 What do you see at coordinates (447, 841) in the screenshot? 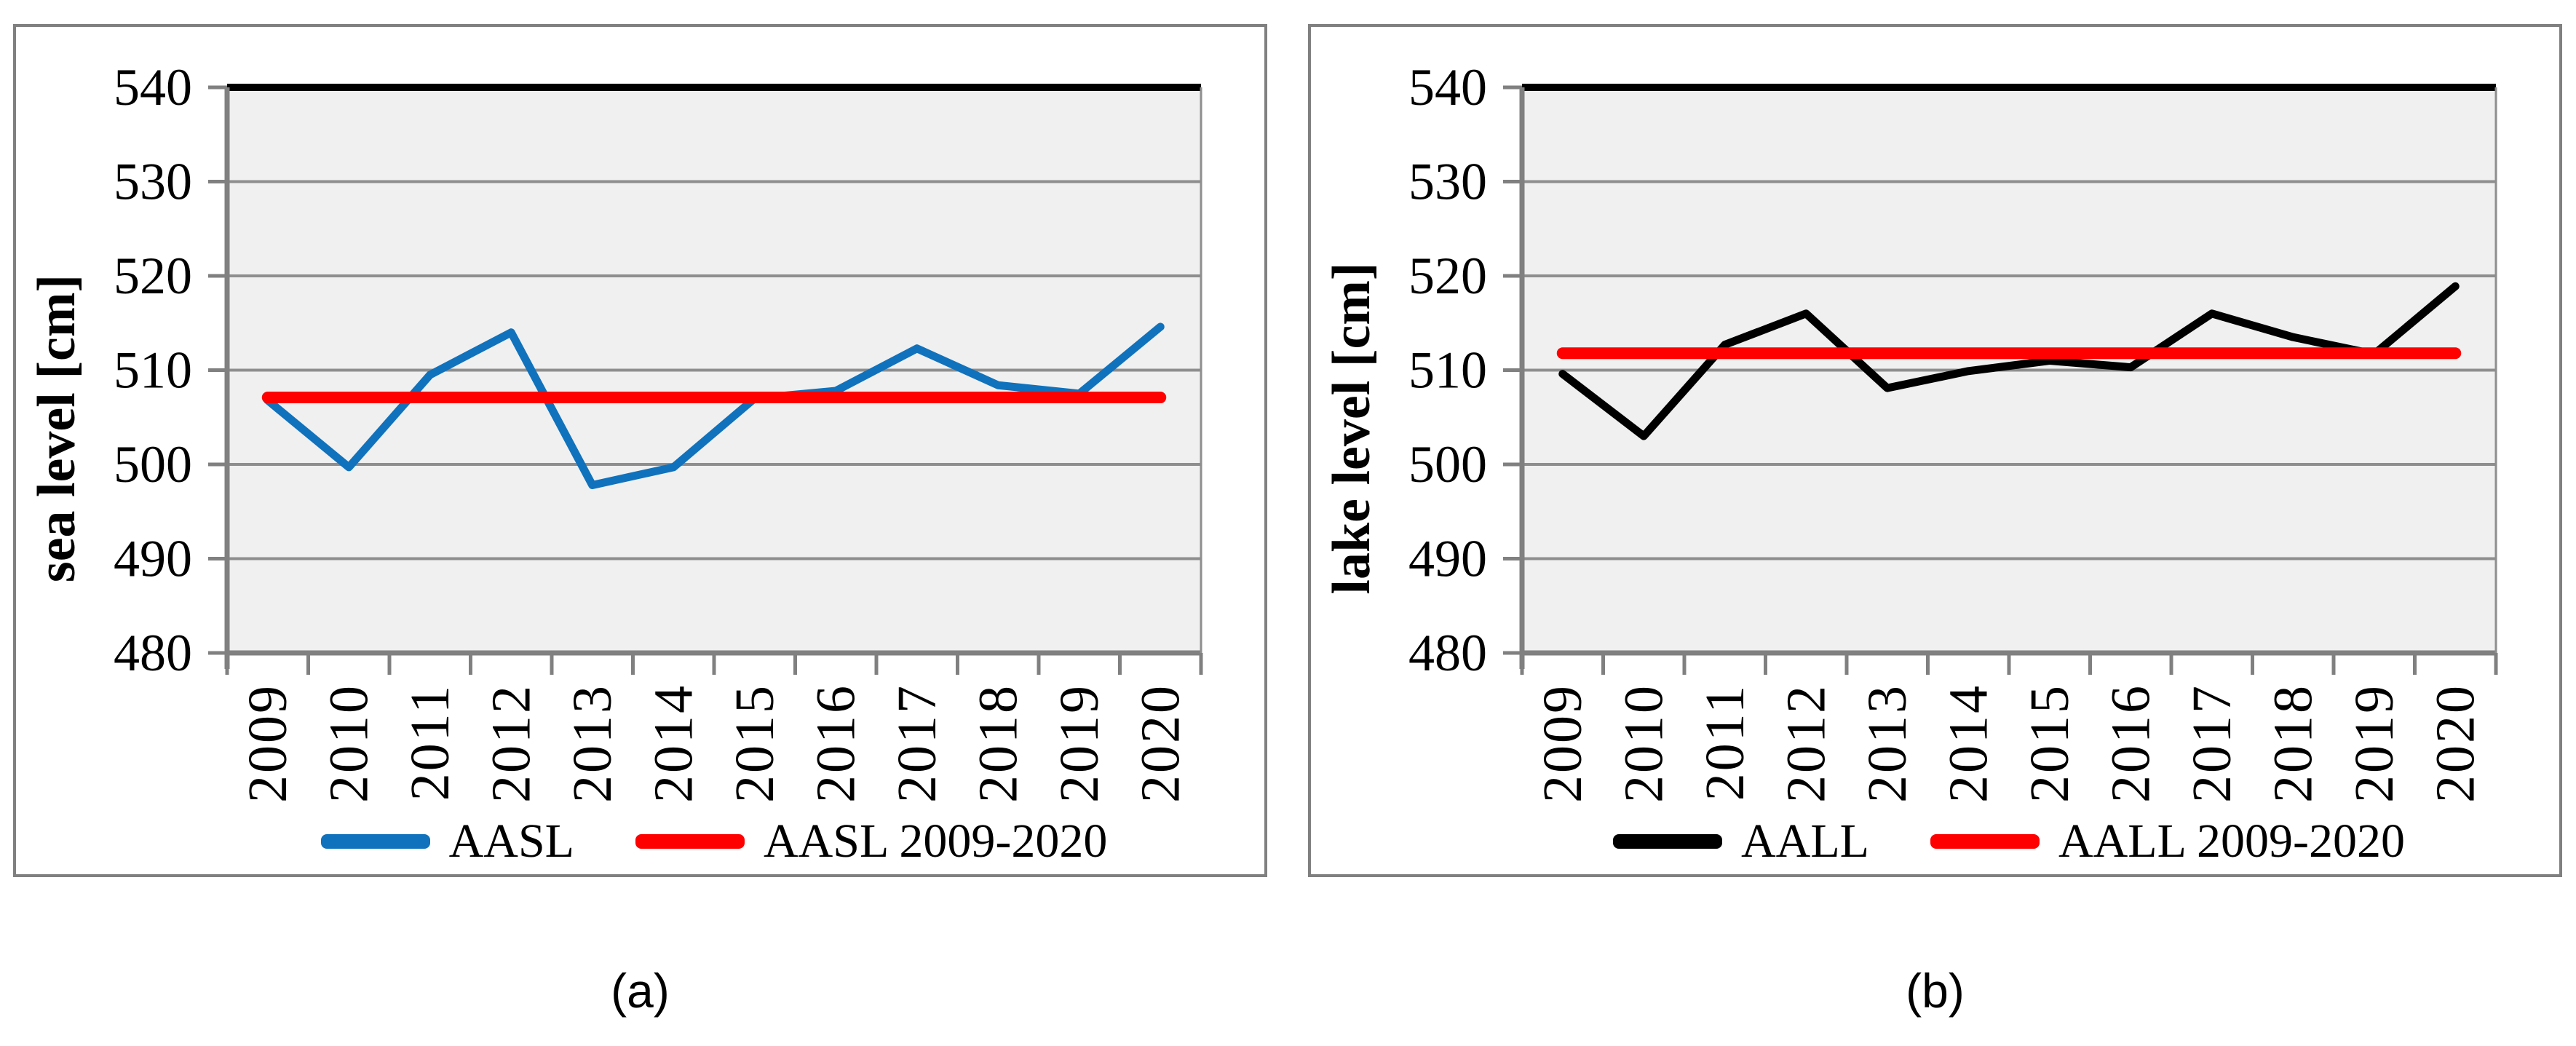
I see `legend-item: AASL` at bounding box center [447, 841].